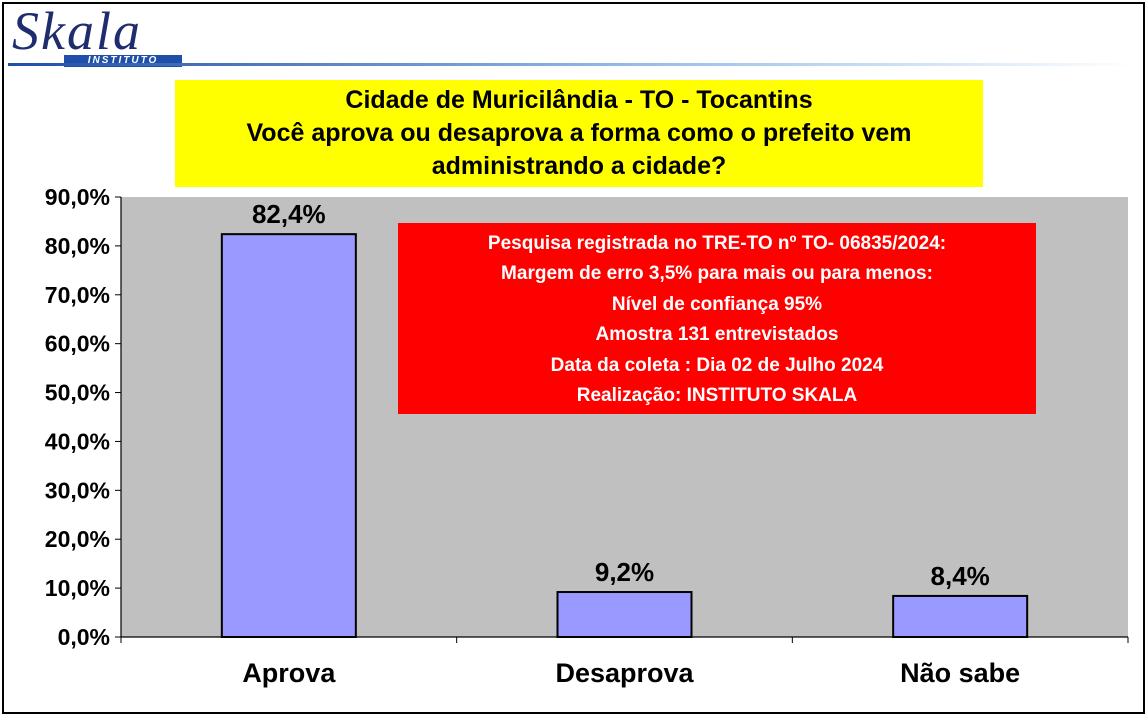  Describe the element at coordinates (960, 616) in the screenshot. I see `bar-n-o-sabe` at that location.